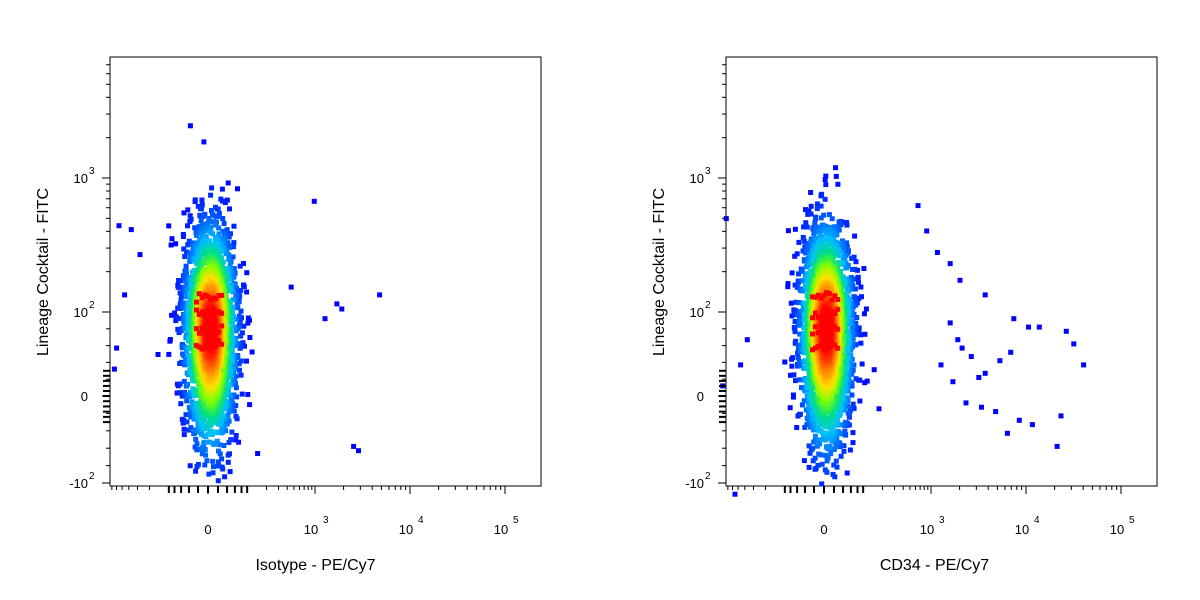  I want to click on x-tick-exponent: 4, so click(421, 520).